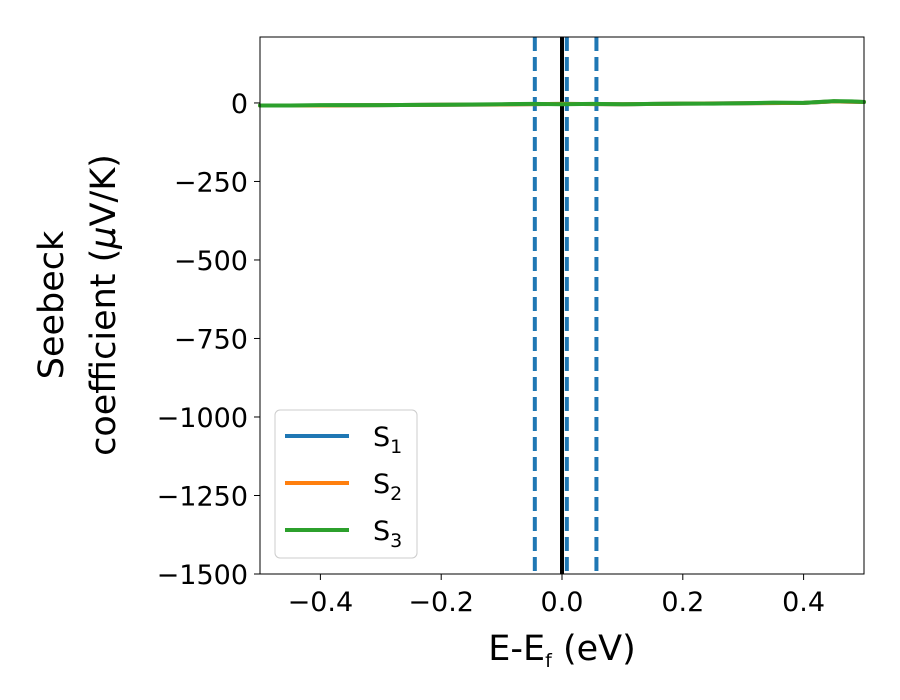 The height and width of the screenshot is (700, 900). What do you see at coordinates (516, 649) in the screenshot?
I see `x-axis-title-main: E-E` at bounding box center [516, 649].